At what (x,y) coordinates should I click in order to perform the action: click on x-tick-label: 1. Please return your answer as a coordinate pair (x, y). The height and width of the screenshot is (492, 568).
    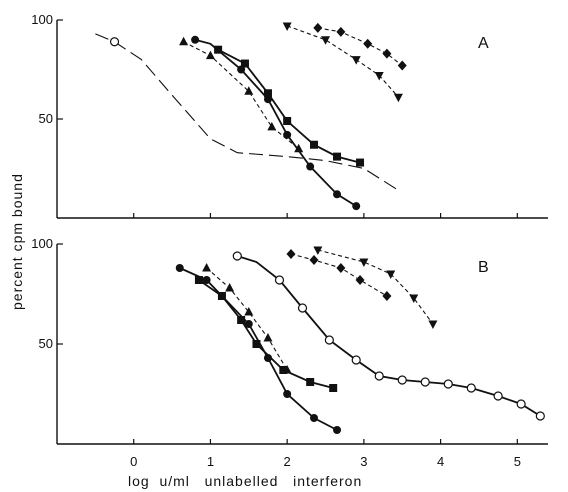
    Looking at the image, I should click on (210, 461).